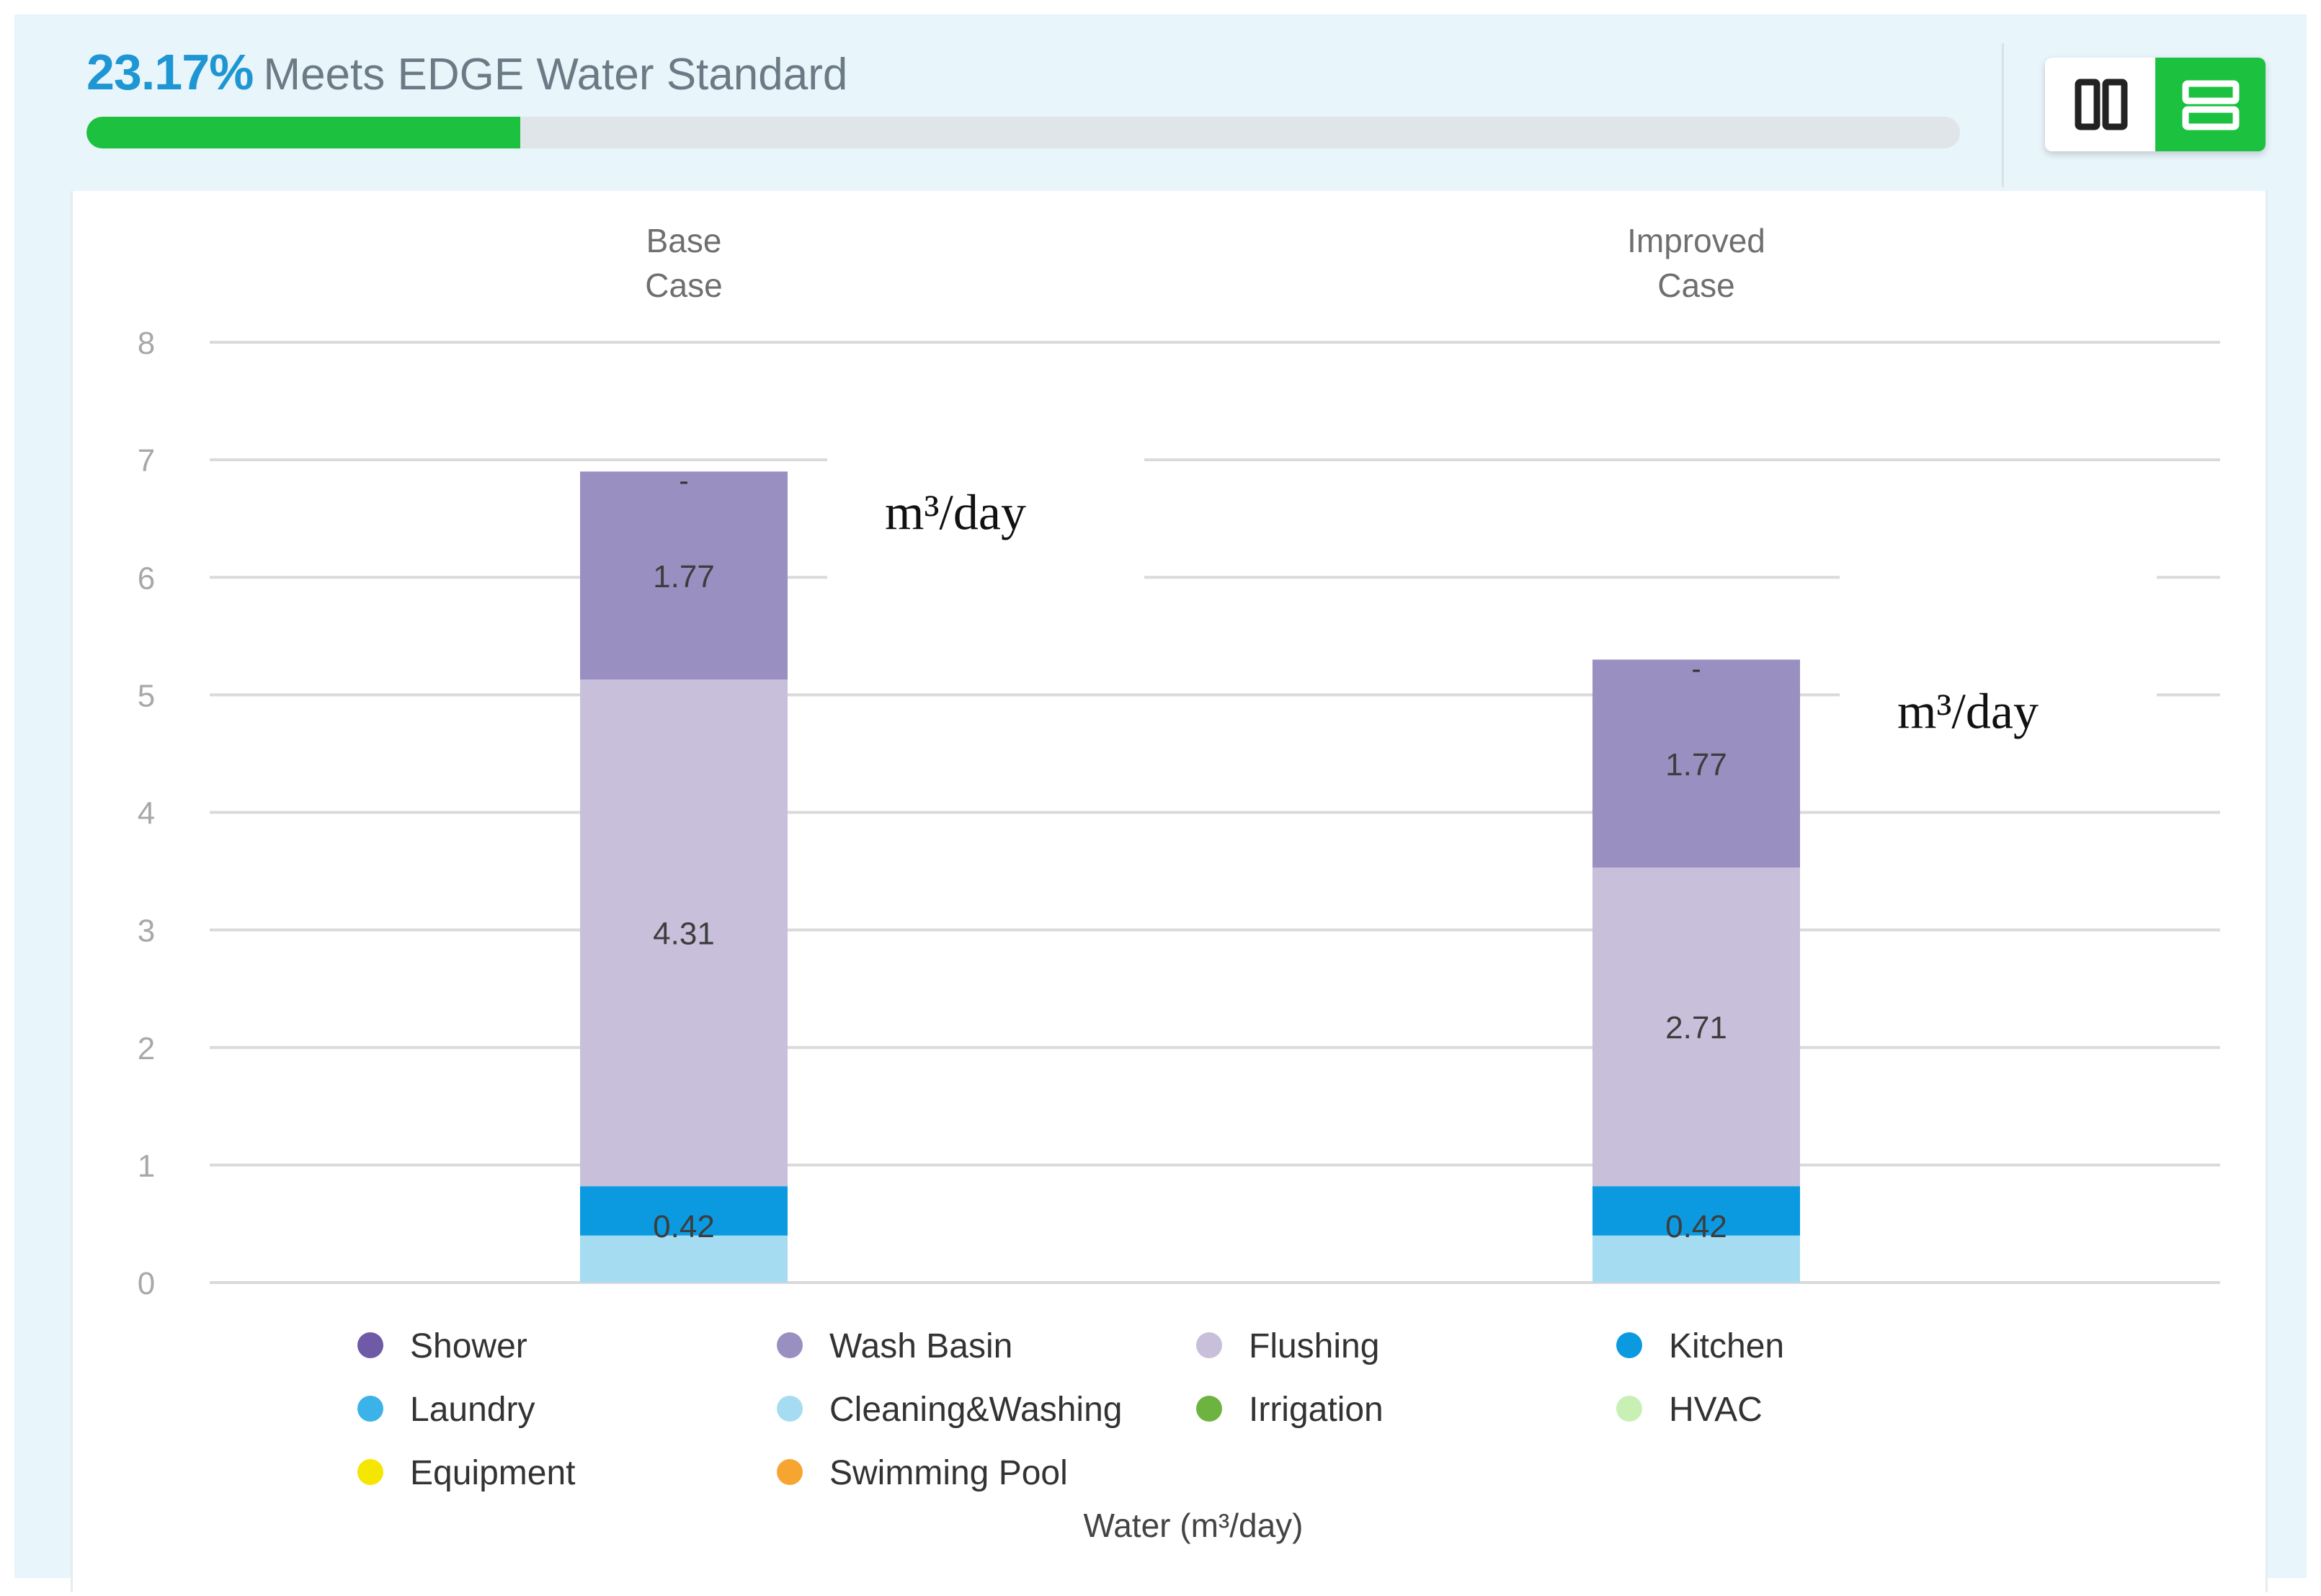 The image size is (2321, 1596). Describe the element at coordinates (146, 460) in the screenshot. I see `y-tick-label: 7` at that location.